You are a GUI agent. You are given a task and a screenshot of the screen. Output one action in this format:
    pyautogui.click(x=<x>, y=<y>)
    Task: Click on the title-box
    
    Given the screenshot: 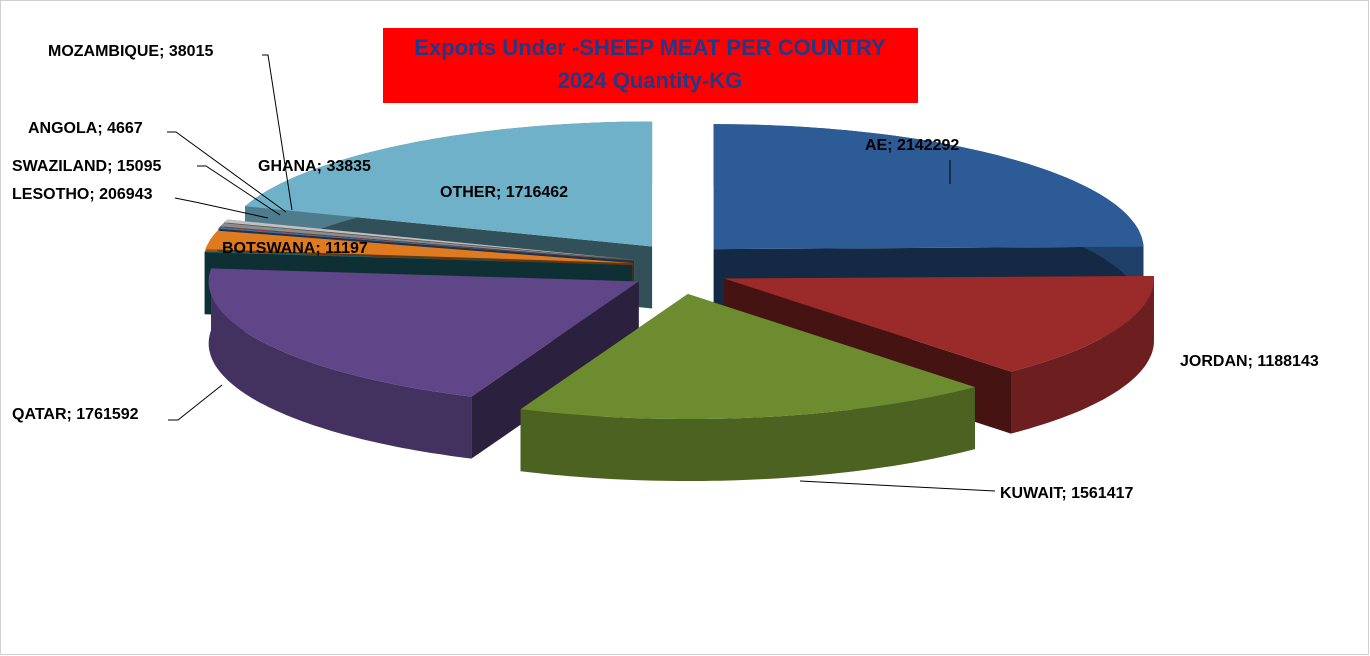 What is the action you would take?
    pyautogui.click(x=650, y=65)
    